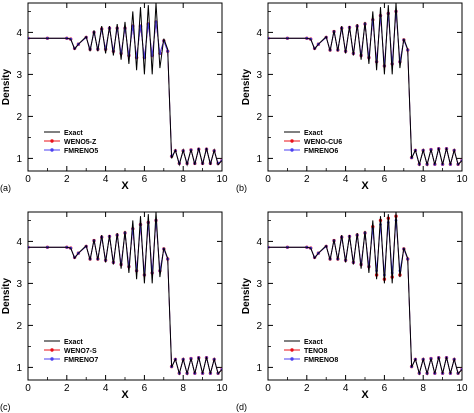 The width and height of the screenshot is (474, 413). Describe the element at coordinates (80, 142) in the screenshot. I see `legend-label: WENO5-Z` at that location.